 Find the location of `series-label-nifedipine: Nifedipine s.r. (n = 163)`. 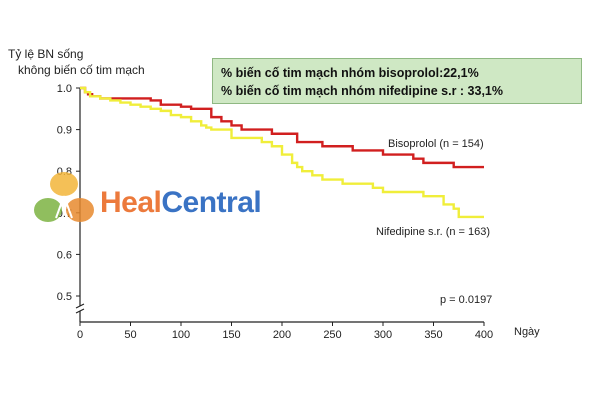

series-label-nifedipine: Nifedipine s.r. (n = 163) is located at coordinates (433, 232).